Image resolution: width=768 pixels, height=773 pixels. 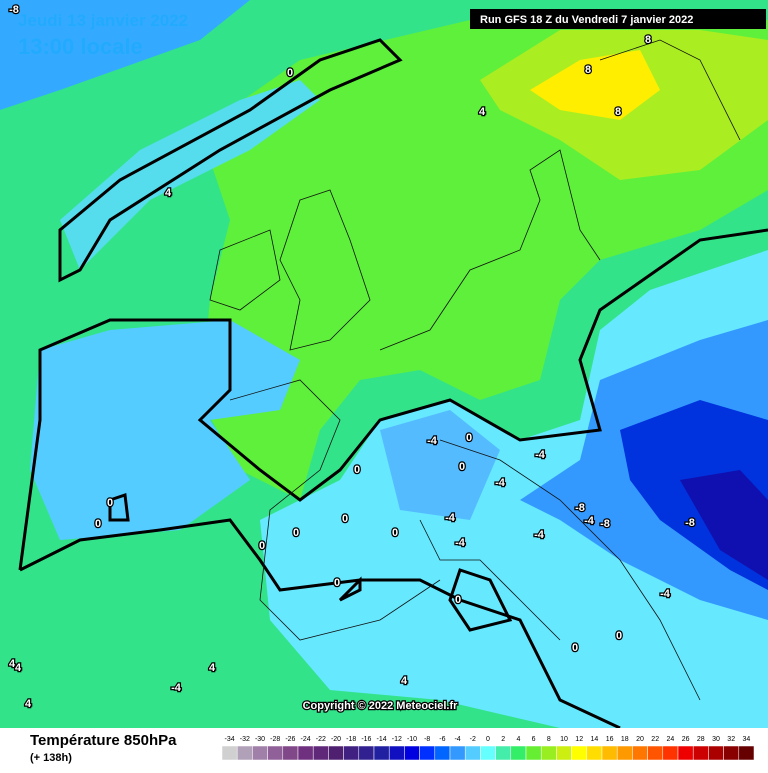 What do you see at coordinates (366, 739) in the screenshot?
I see `scale-label: -16` at bounding box center [366, 739].